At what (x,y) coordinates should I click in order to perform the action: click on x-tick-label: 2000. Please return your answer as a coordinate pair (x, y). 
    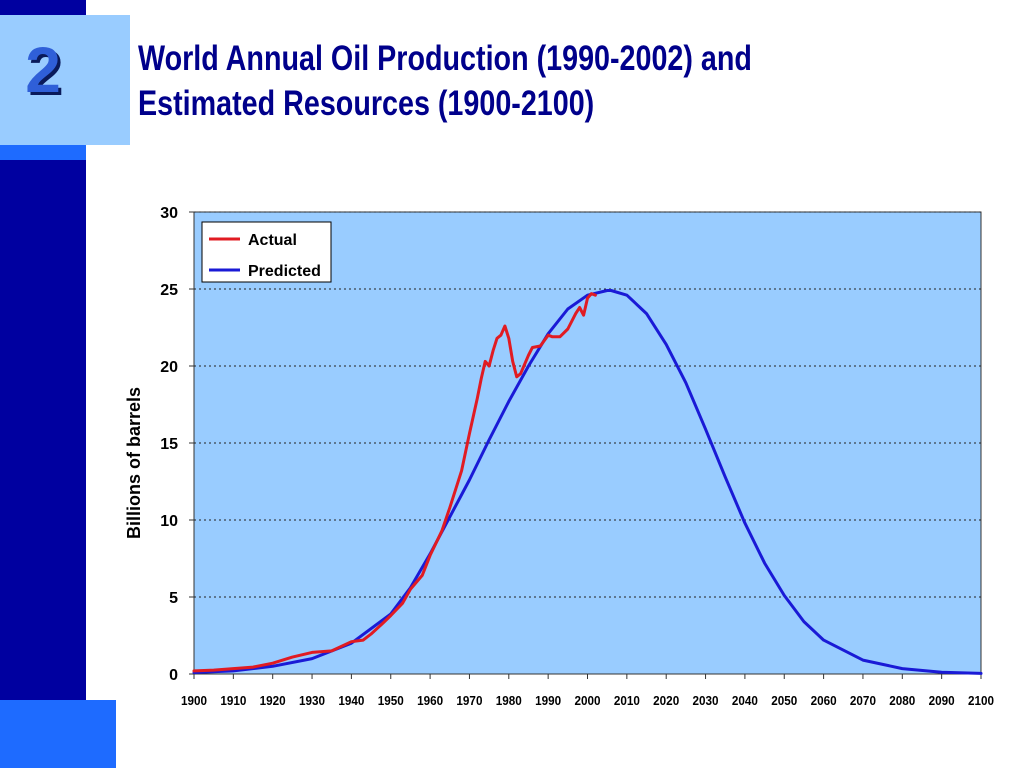
    Looking at the image, I should click on (587, 700).